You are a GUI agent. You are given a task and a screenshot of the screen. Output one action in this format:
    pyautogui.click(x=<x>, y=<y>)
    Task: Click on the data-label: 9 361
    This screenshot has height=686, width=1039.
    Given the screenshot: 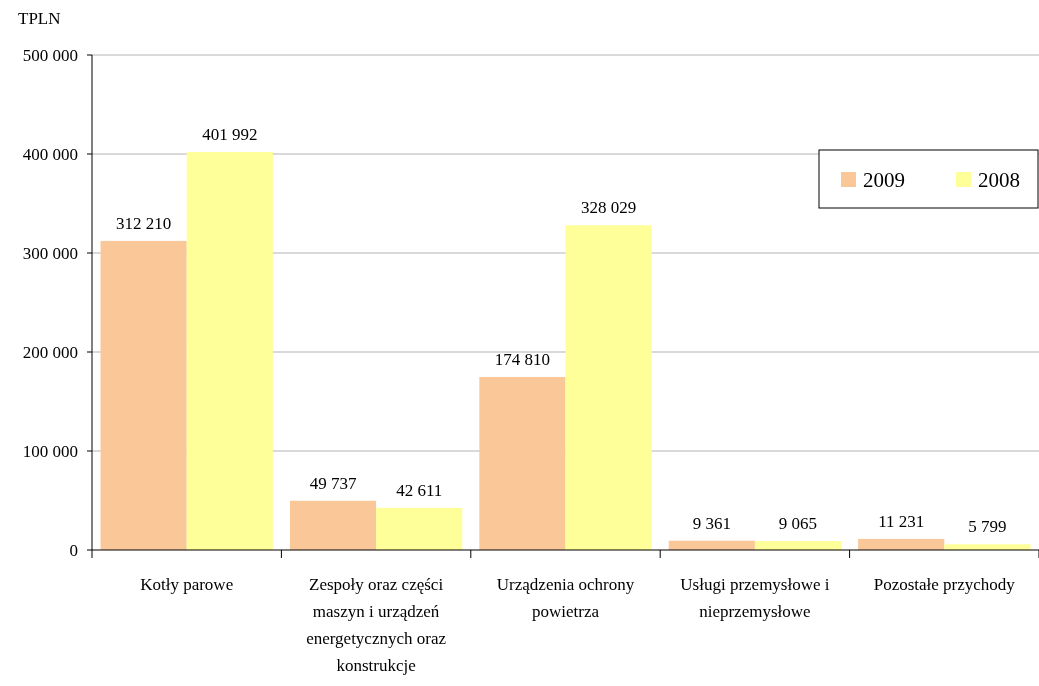 What is the action you would take?
    pyautogui.click(x=711, y=523)
    